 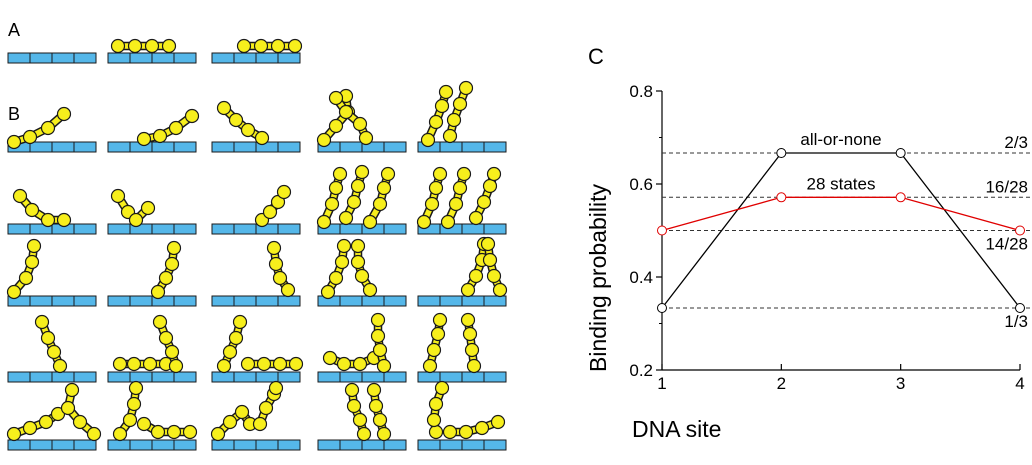 What do you see at coordinates (840, 139) in the screenshot?
I see `series-label: all-or-none` at bounding box center [840, 139].